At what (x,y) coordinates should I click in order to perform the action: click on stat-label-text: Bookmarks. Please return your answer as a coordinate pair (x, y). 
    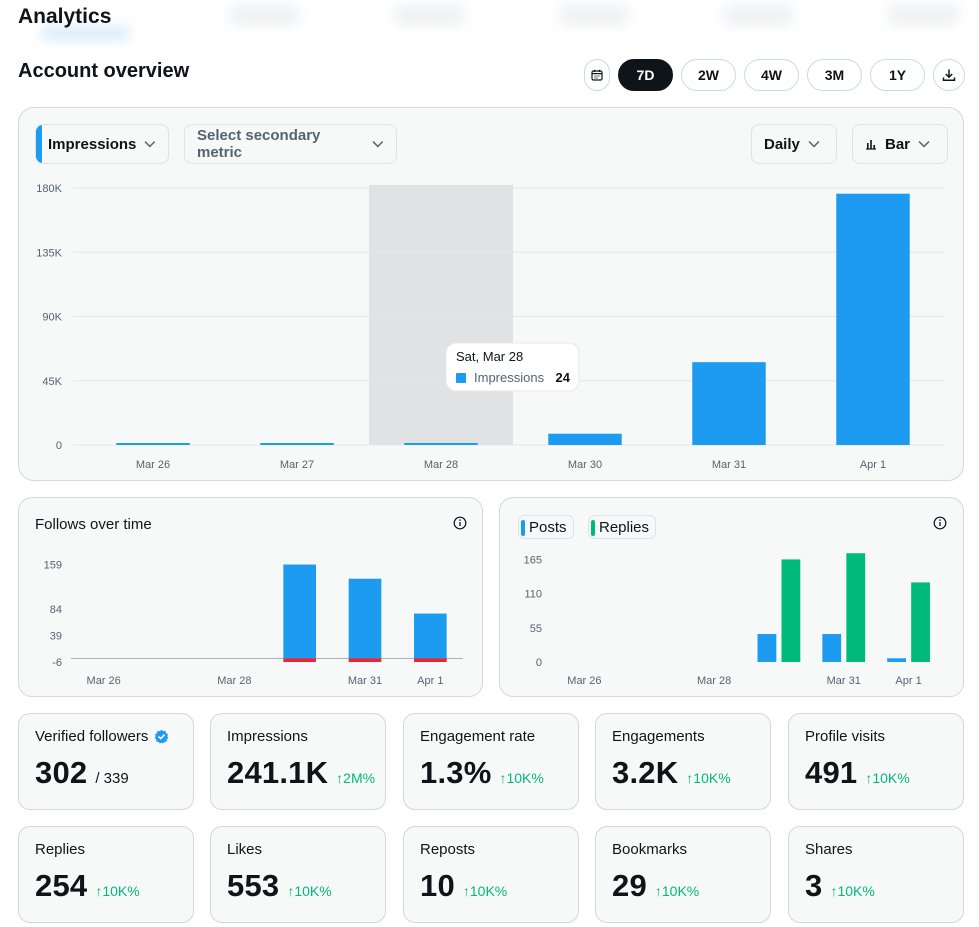
    Looking at the image, I should click on (650, 849).